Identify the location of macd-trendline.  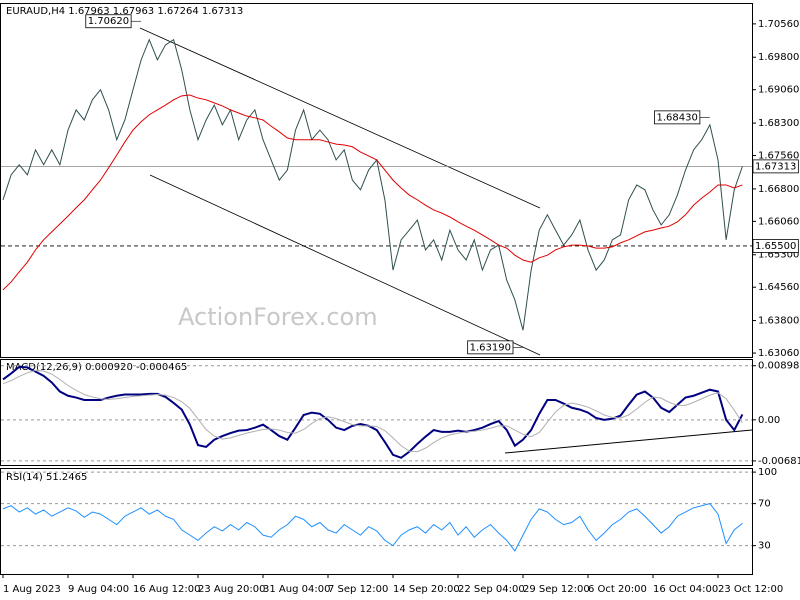
(628, 441).